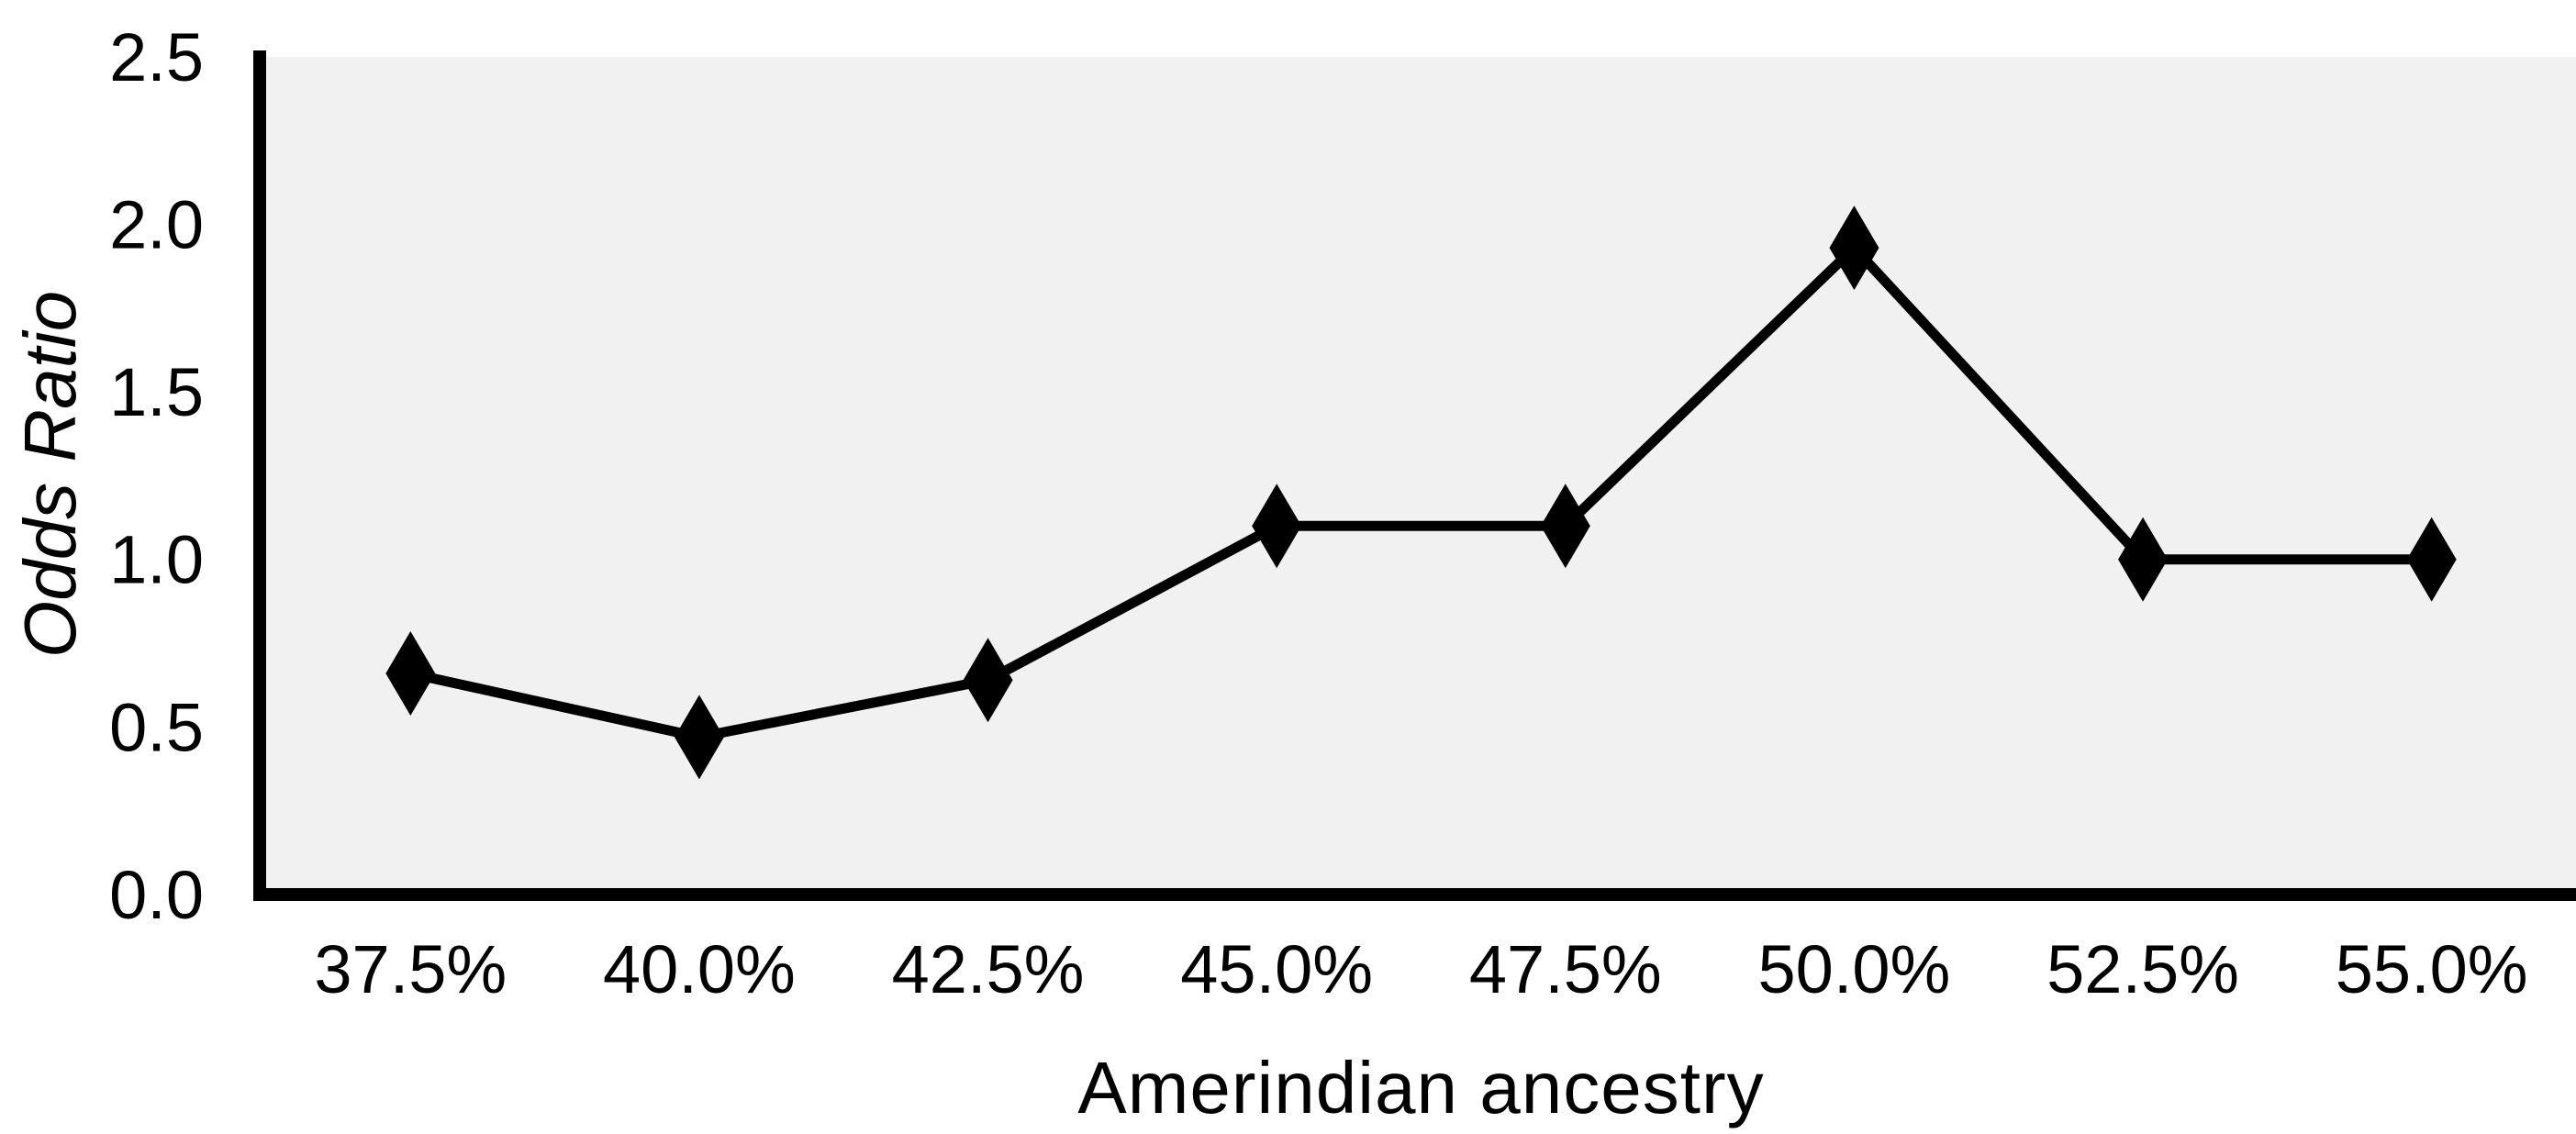  Describe the element at coordinates (1565, 969) in the screenshot. I see `x-tick-label: 47.5%` at that location.